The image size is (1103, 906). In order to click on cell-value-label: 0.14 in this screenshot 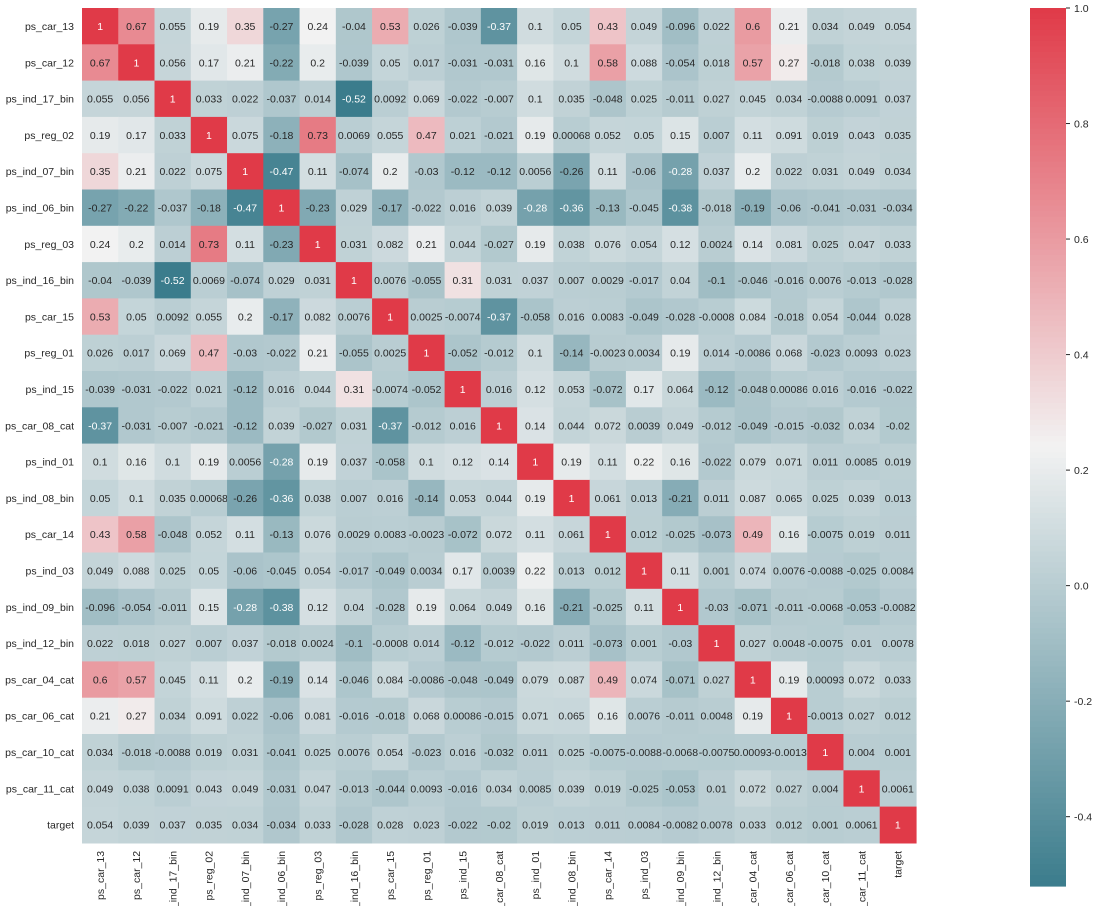, I will do `click(317, 680)`.